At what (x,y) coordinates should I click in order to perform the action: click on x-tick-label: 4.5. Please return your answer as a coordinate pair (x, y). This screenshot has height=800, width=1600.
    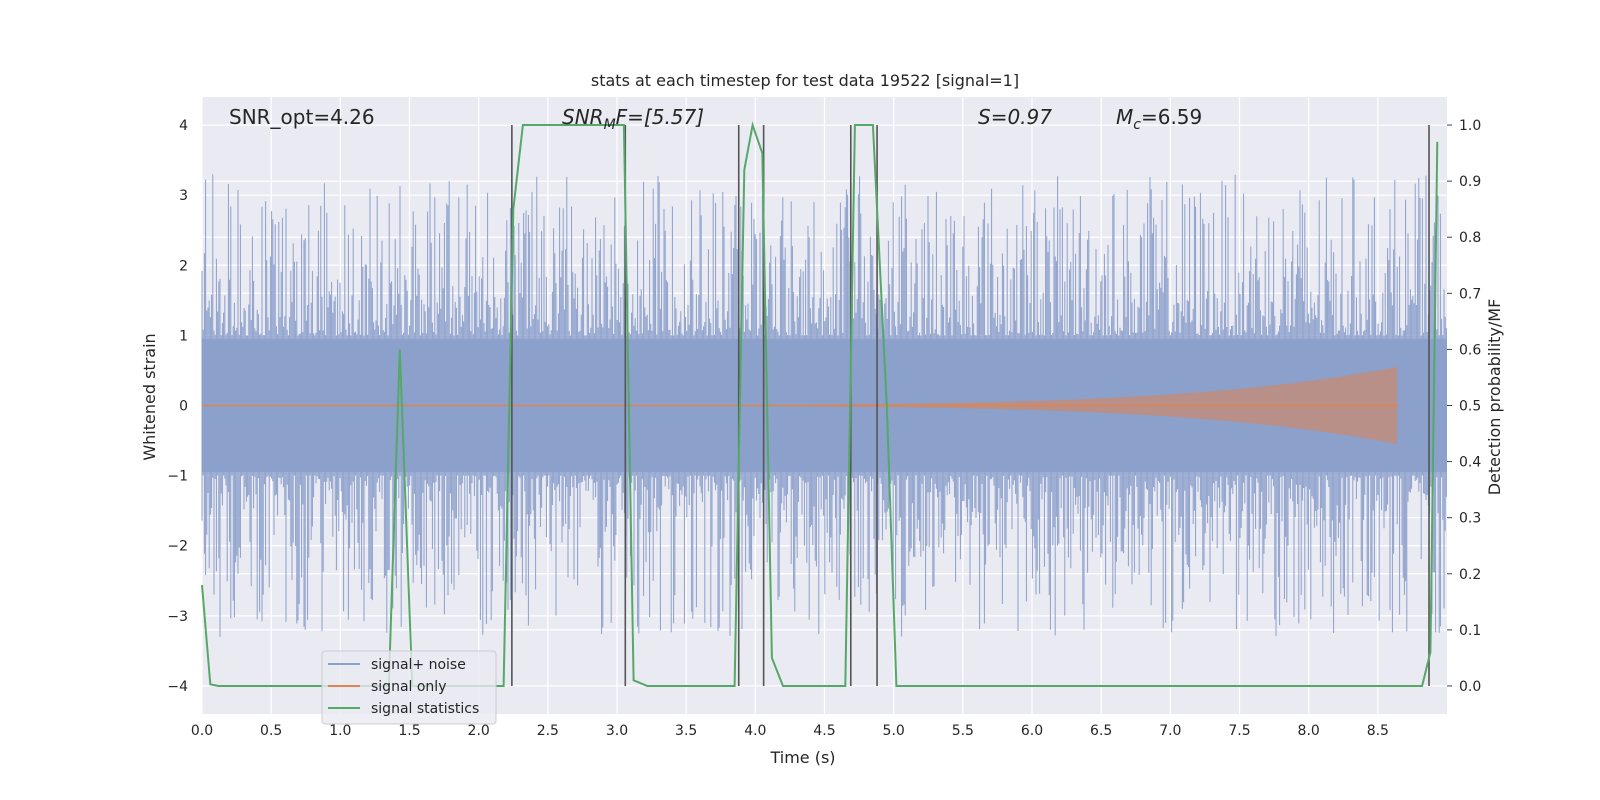
    Looking at the image, I should click on (824, 731).